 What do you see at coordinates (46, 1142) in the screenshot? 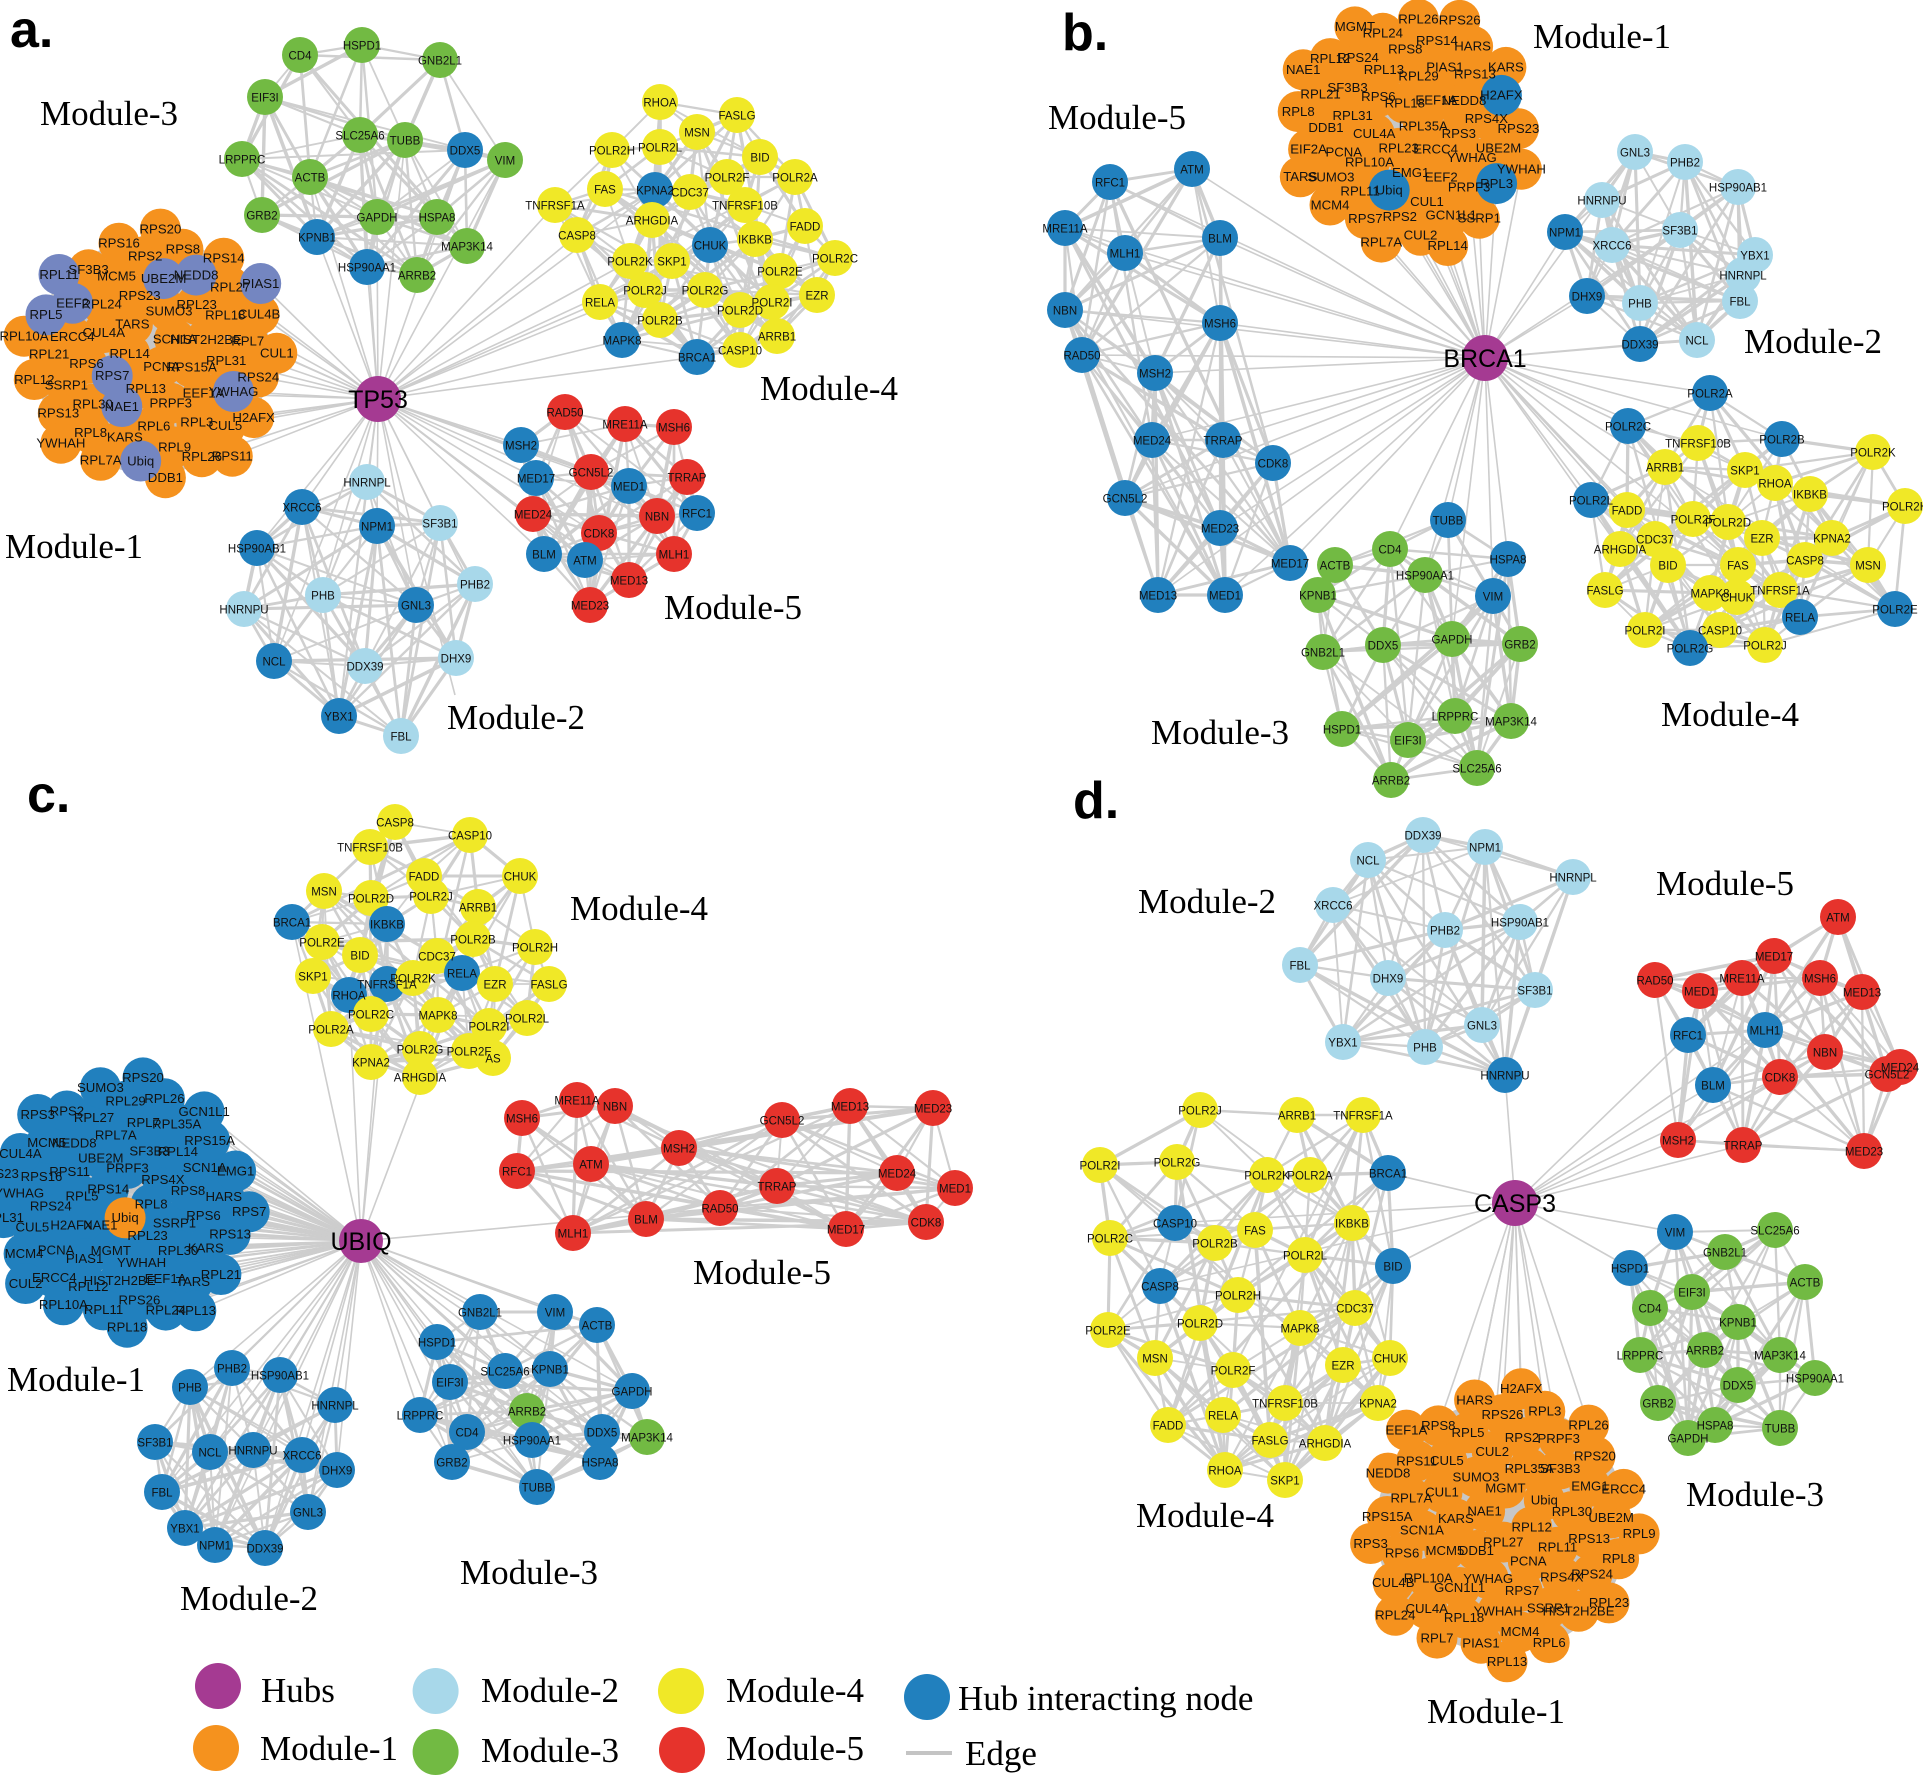
I see `svg-text: MCM5` at bounding box center [46, 1142].